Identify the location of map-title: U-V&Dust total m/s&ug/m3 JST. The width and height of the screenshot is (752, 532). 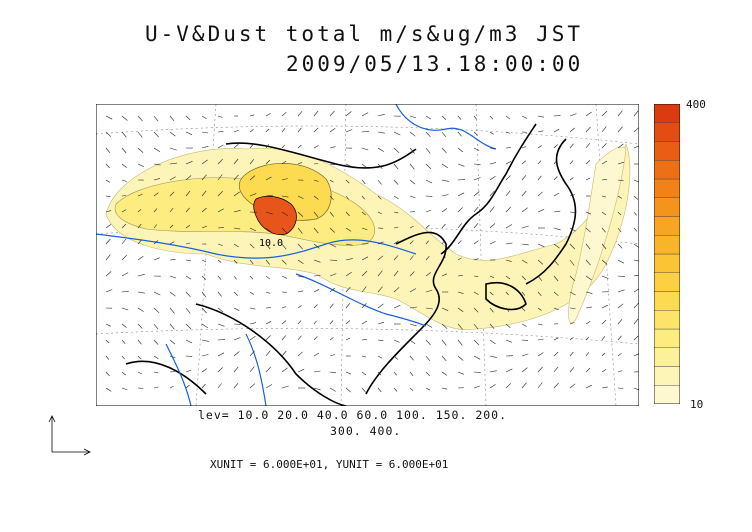
(364, 34).